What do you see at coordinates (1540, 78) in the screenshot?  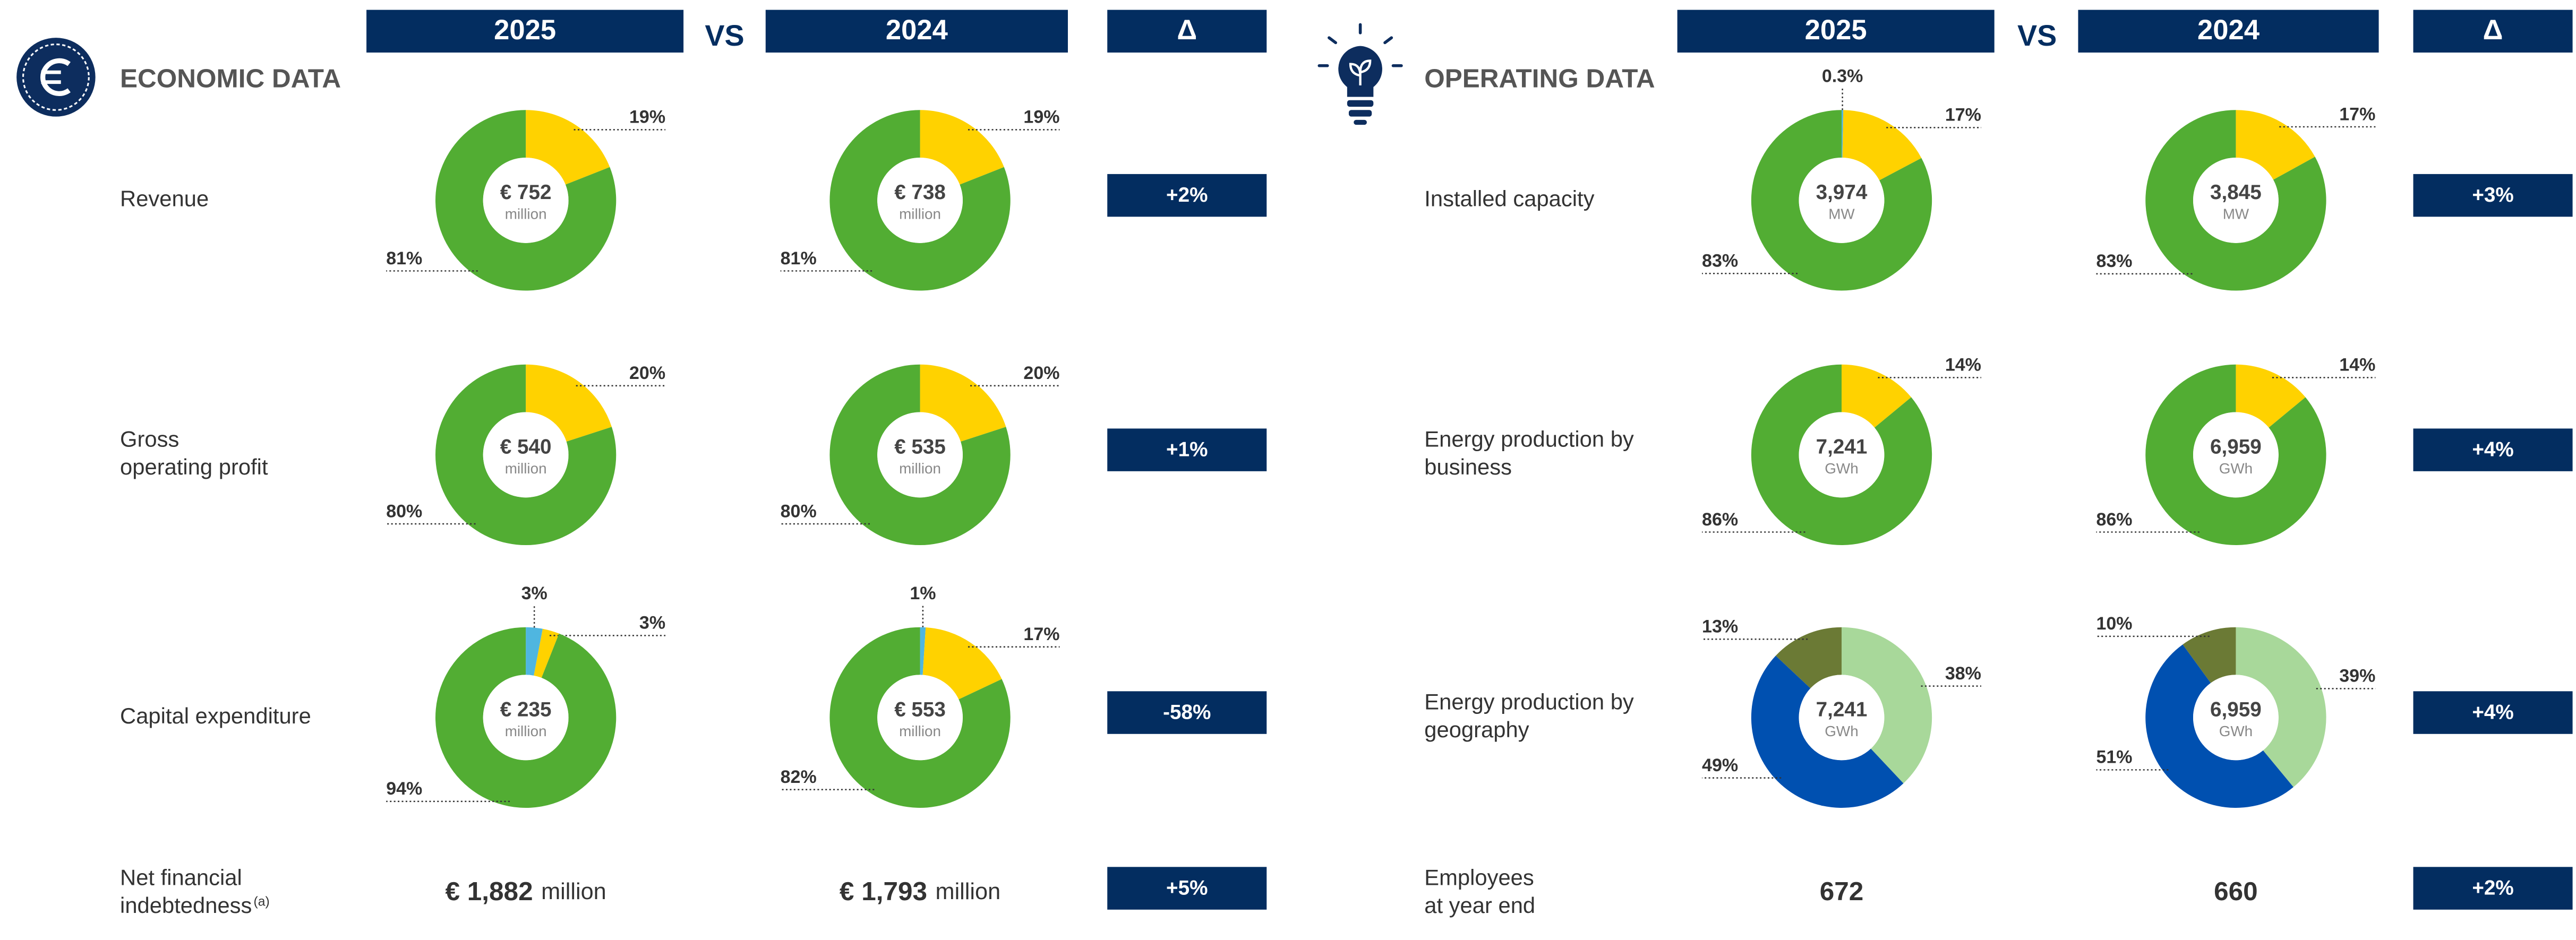 I see `section-title: OPERATING DATA` at bounding box center [1540, 78].